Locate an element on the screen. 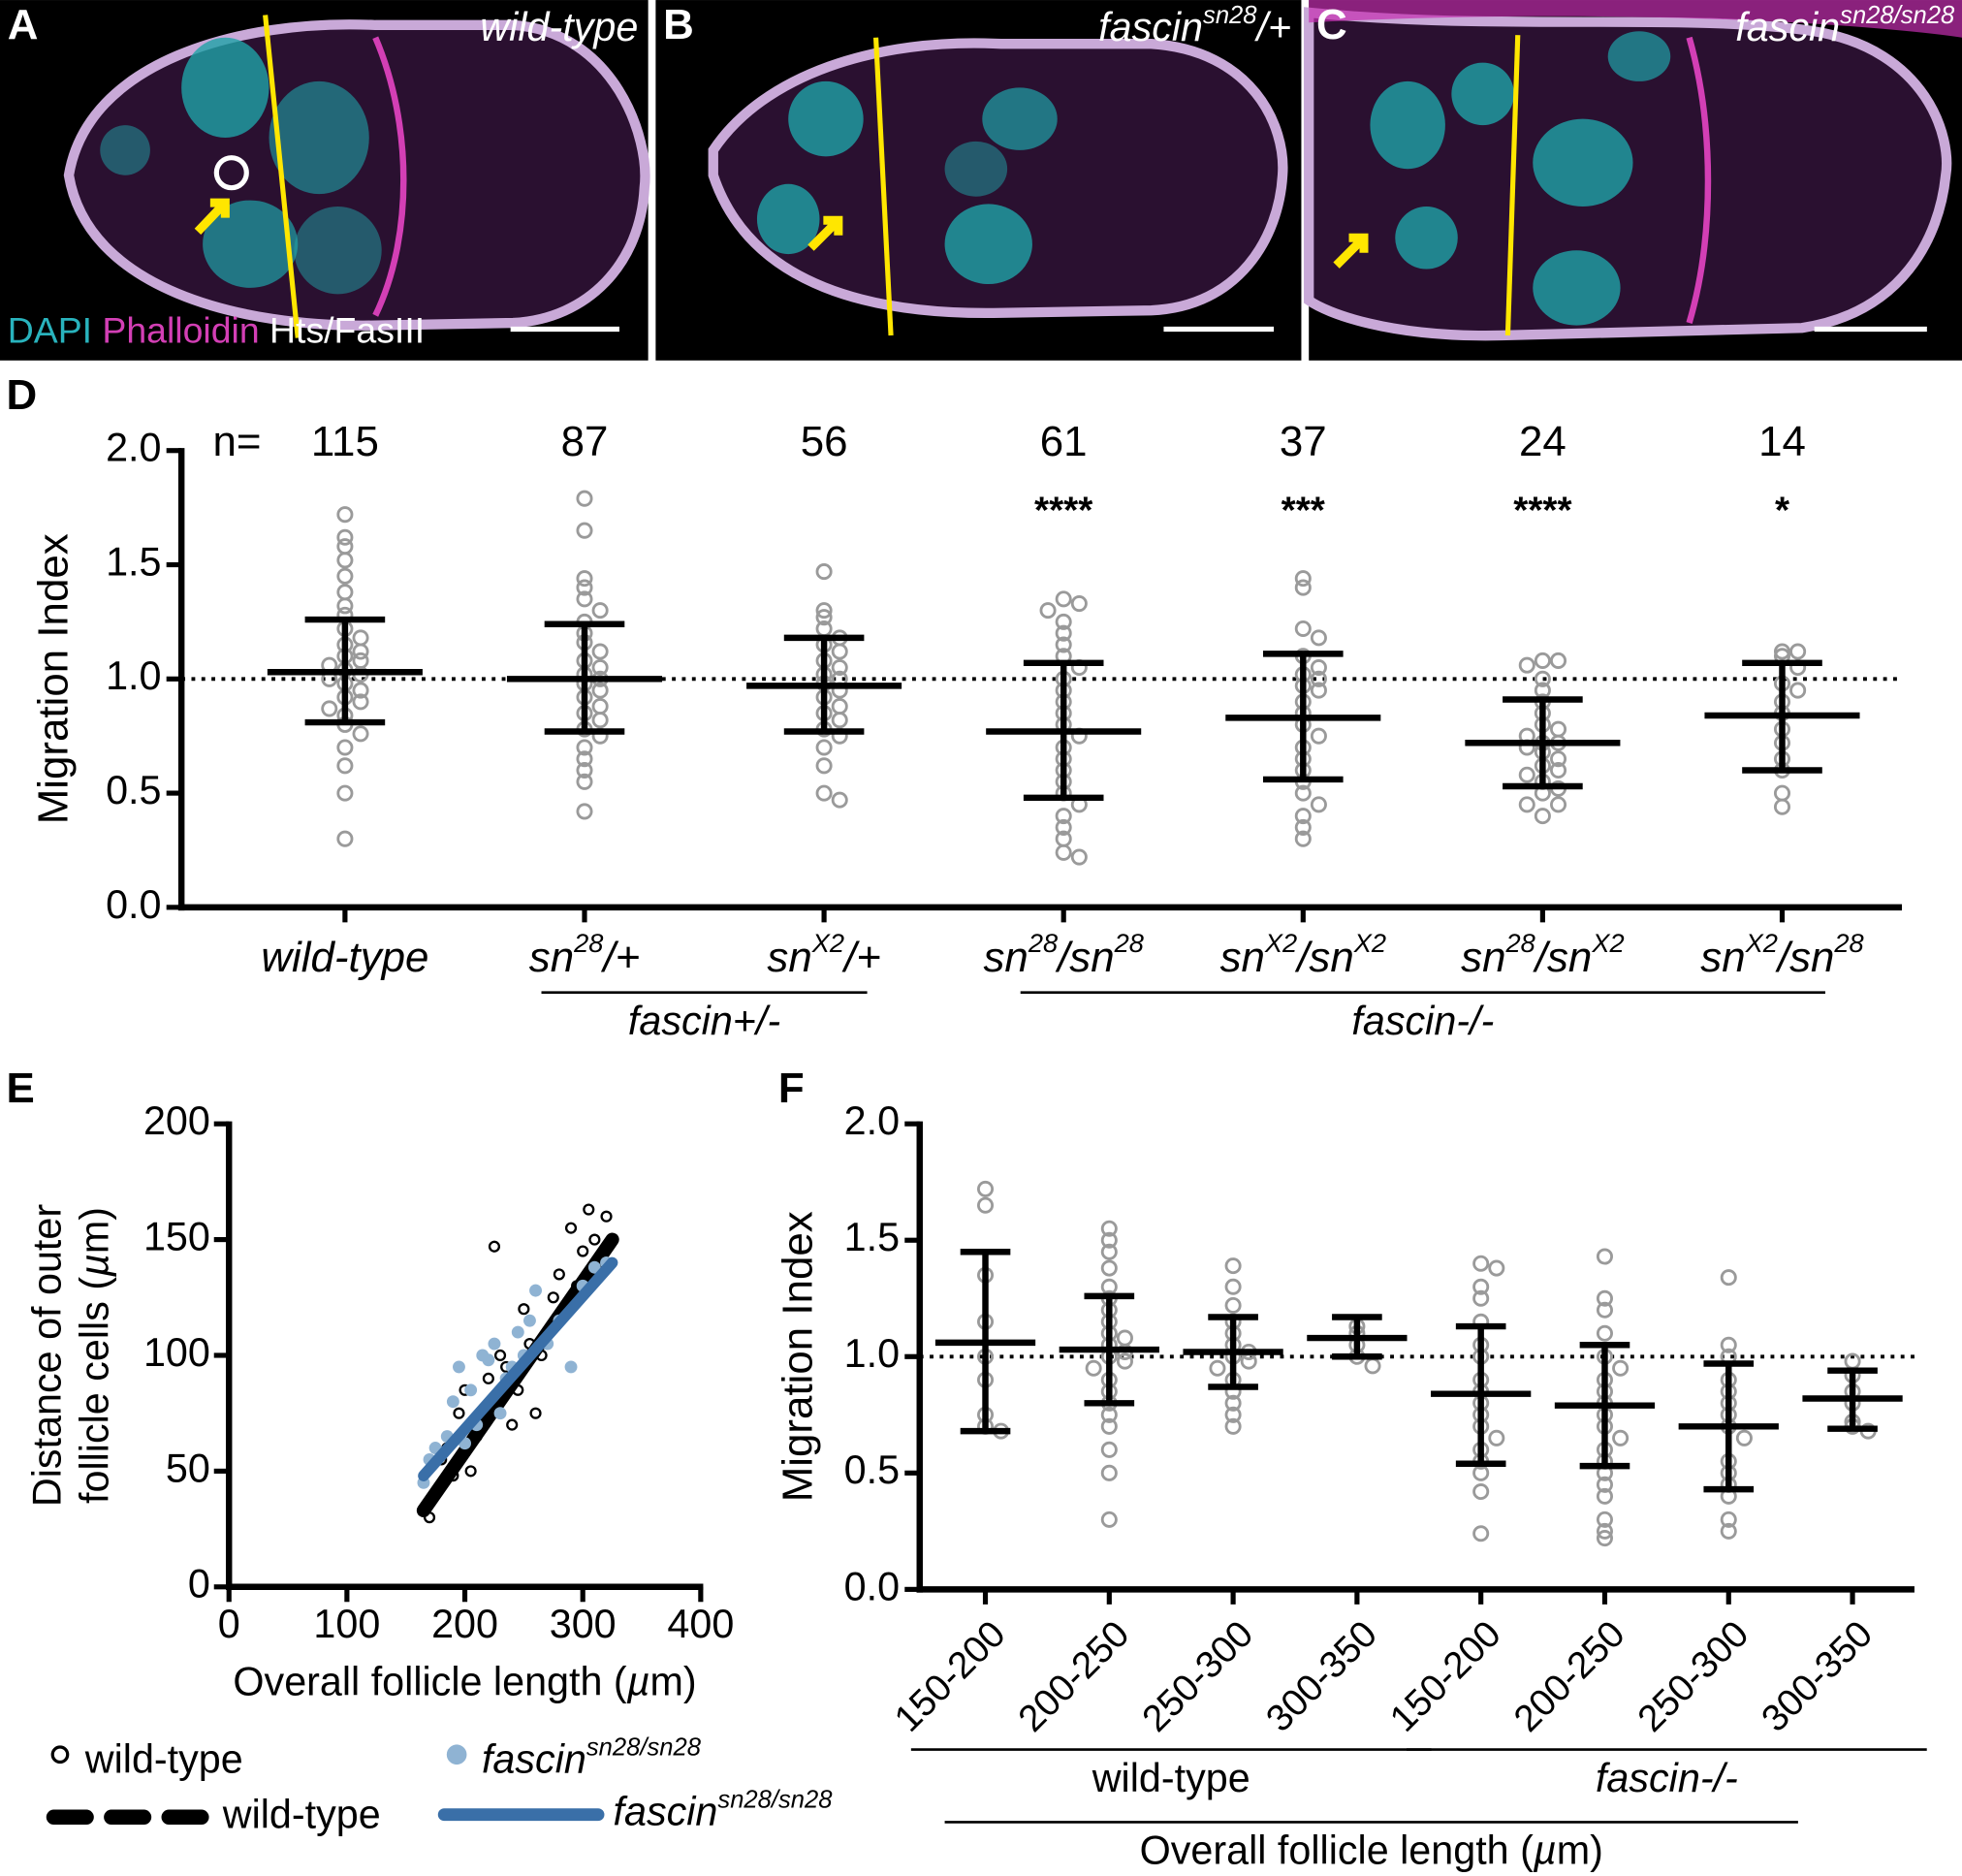  text-part: sn28 is located at coordinates (1230, 15).